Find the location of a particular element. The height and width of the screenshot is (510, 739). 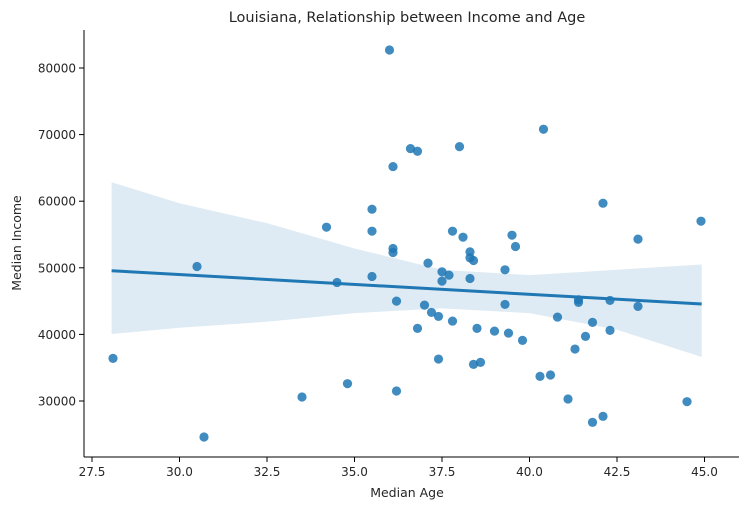

x-tick-label: 40.0 is located at coordinates (529, 472).